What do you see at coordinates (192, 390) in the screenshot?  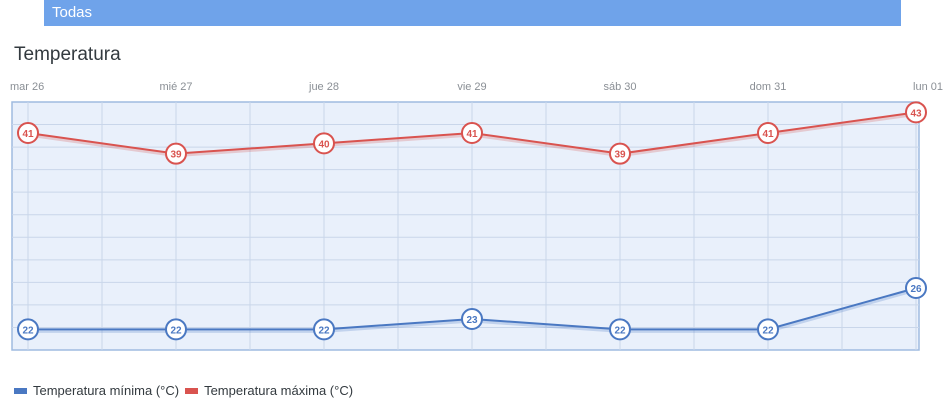 I see `legend-swatch-max` at bounding box center [192, 390].